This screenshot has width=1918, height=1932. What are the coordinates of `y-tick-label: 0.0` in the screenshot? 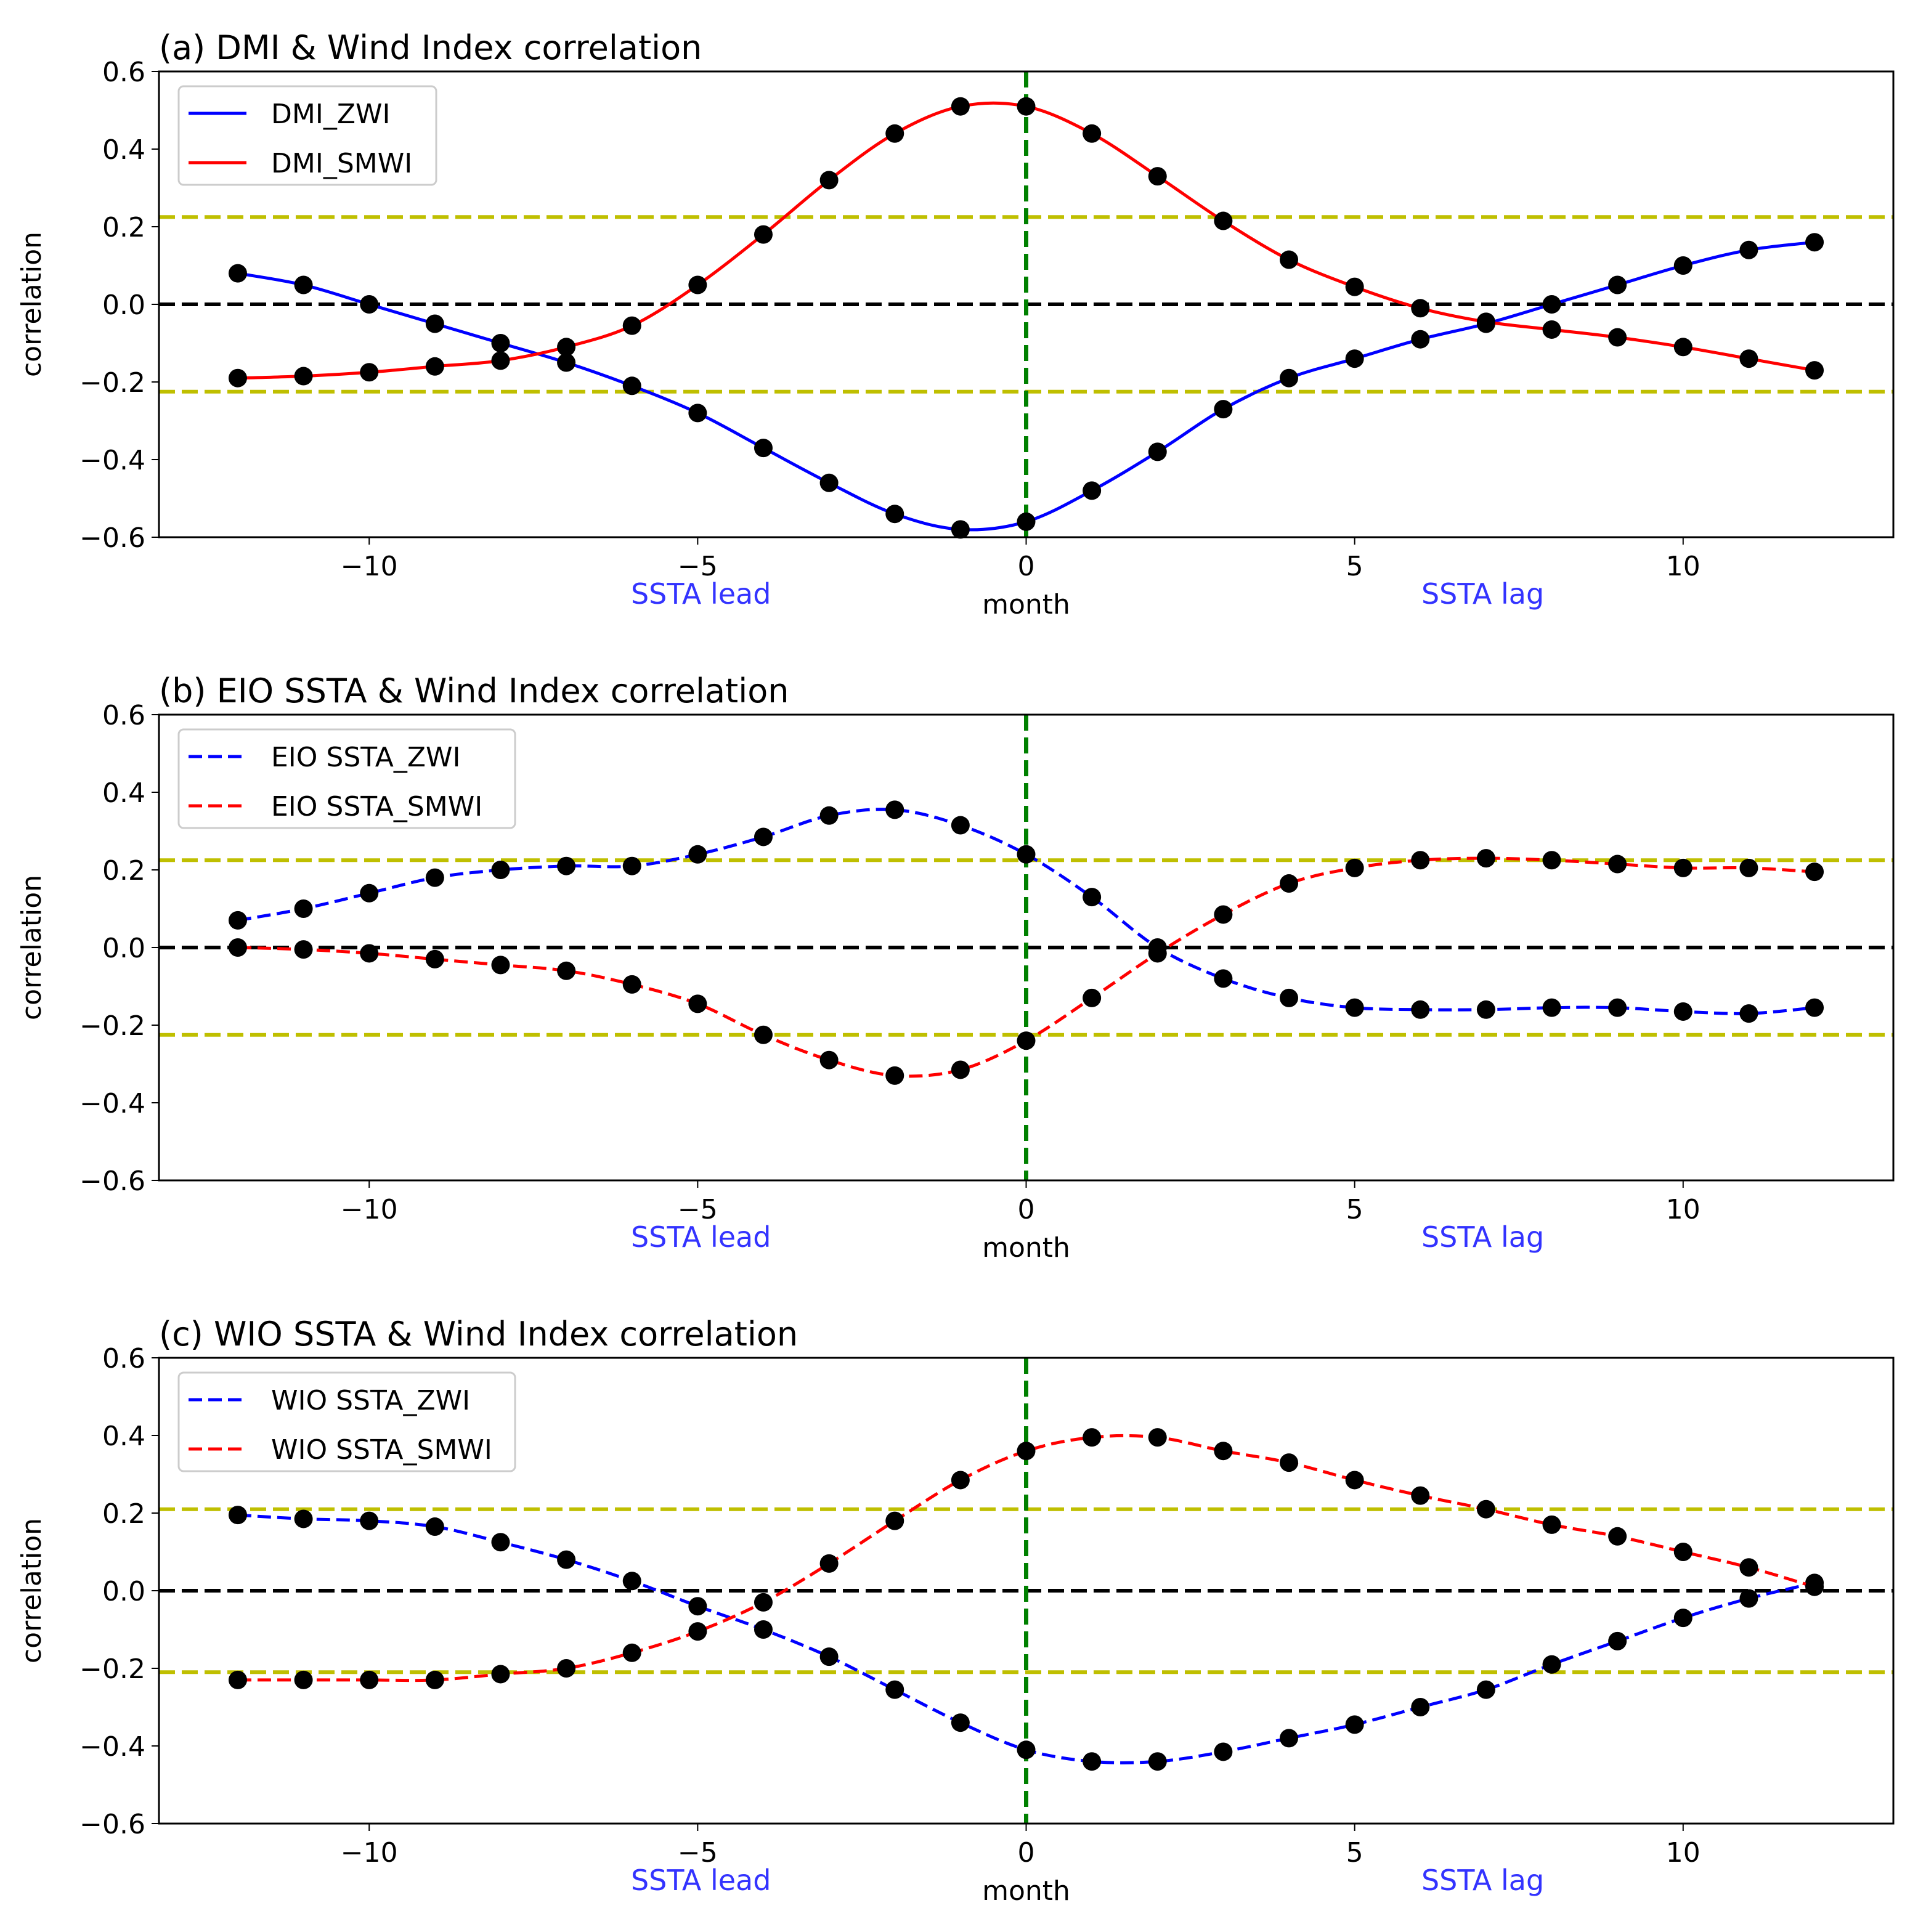 It's located at (123, 305).